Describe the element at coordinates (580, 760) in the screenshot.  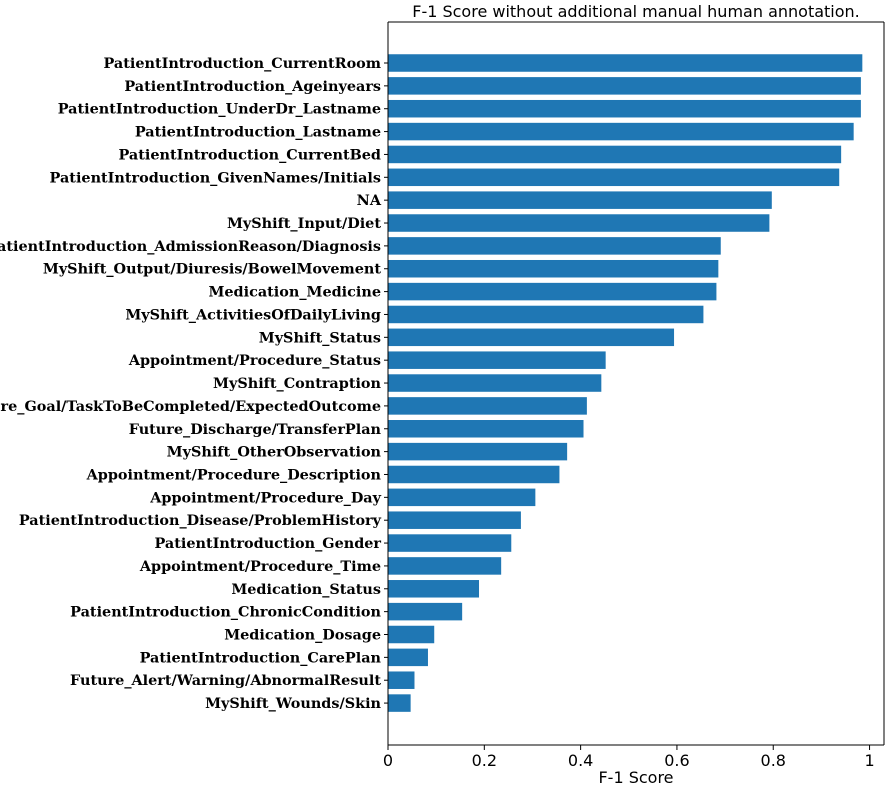
I see `x-tick-label: 0.4` at that location.